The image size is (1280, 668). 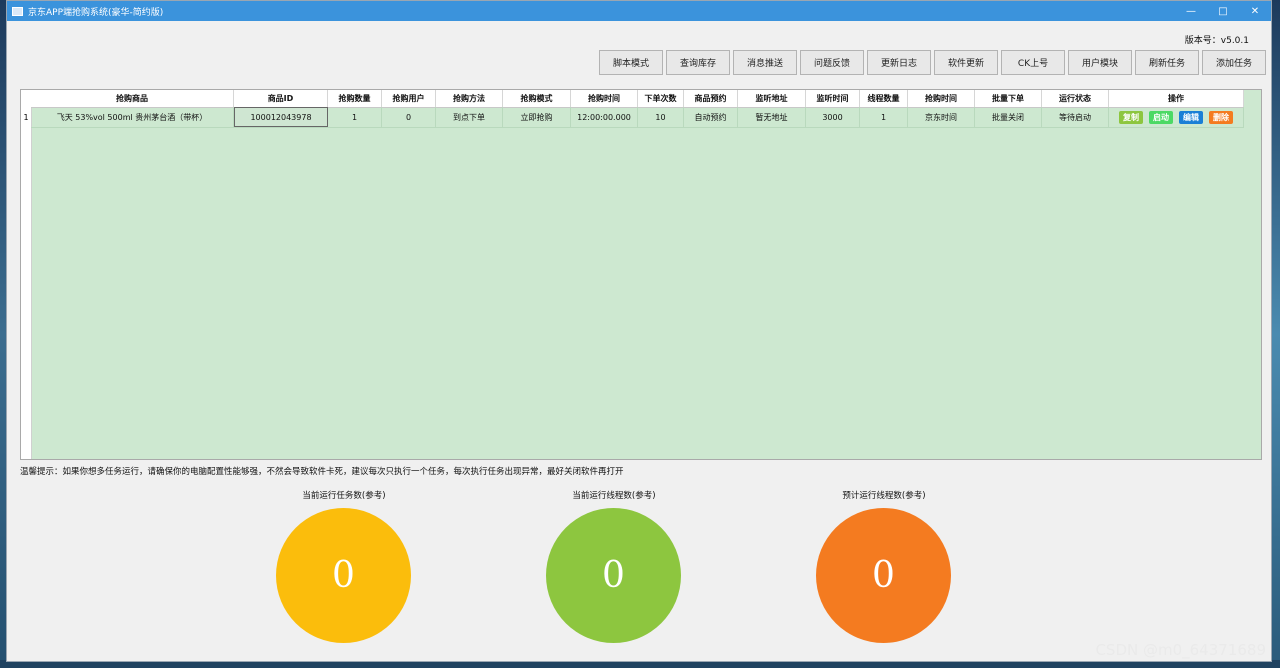 What do you see at coordinates (469, 117) in the screenshot?
I see `cell-method: 到点下单` at bounding box center [469, 117].